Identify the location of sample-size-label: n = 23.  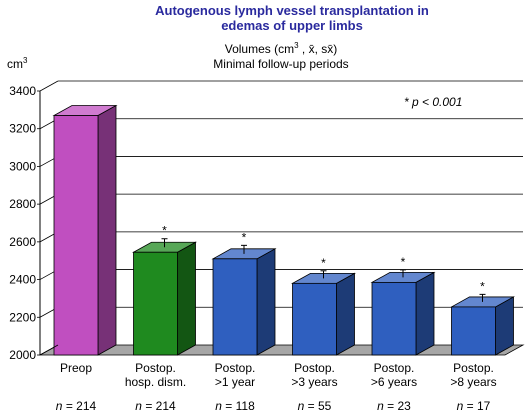
(394, 406).